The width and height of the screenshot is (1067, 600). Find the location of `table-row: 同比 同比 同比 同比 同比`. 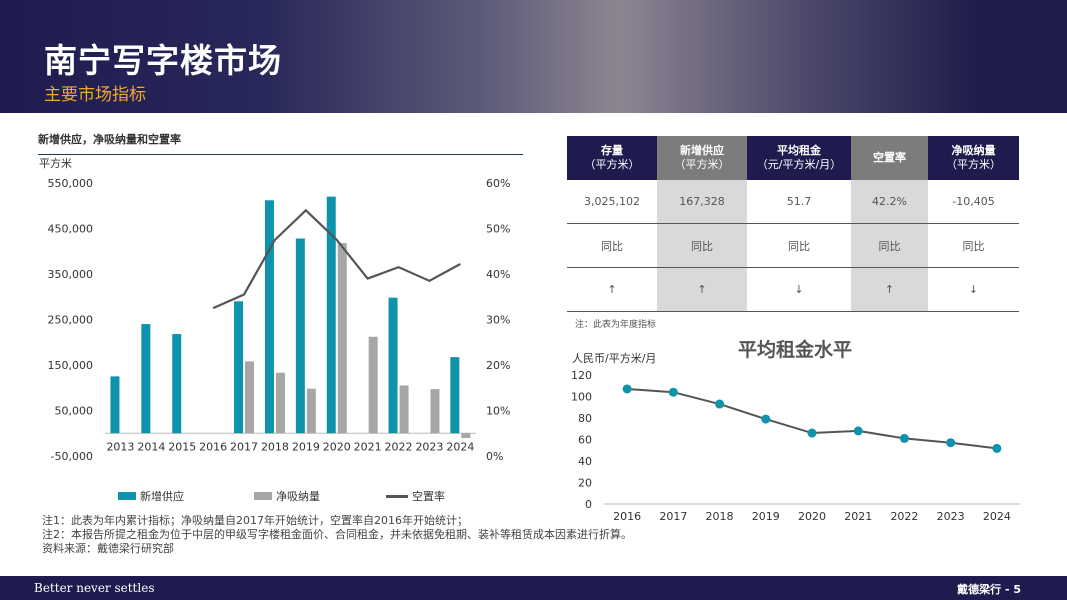

table-row: 同比 同比 同比 同比 同比 is located at coordinates (793, 245).